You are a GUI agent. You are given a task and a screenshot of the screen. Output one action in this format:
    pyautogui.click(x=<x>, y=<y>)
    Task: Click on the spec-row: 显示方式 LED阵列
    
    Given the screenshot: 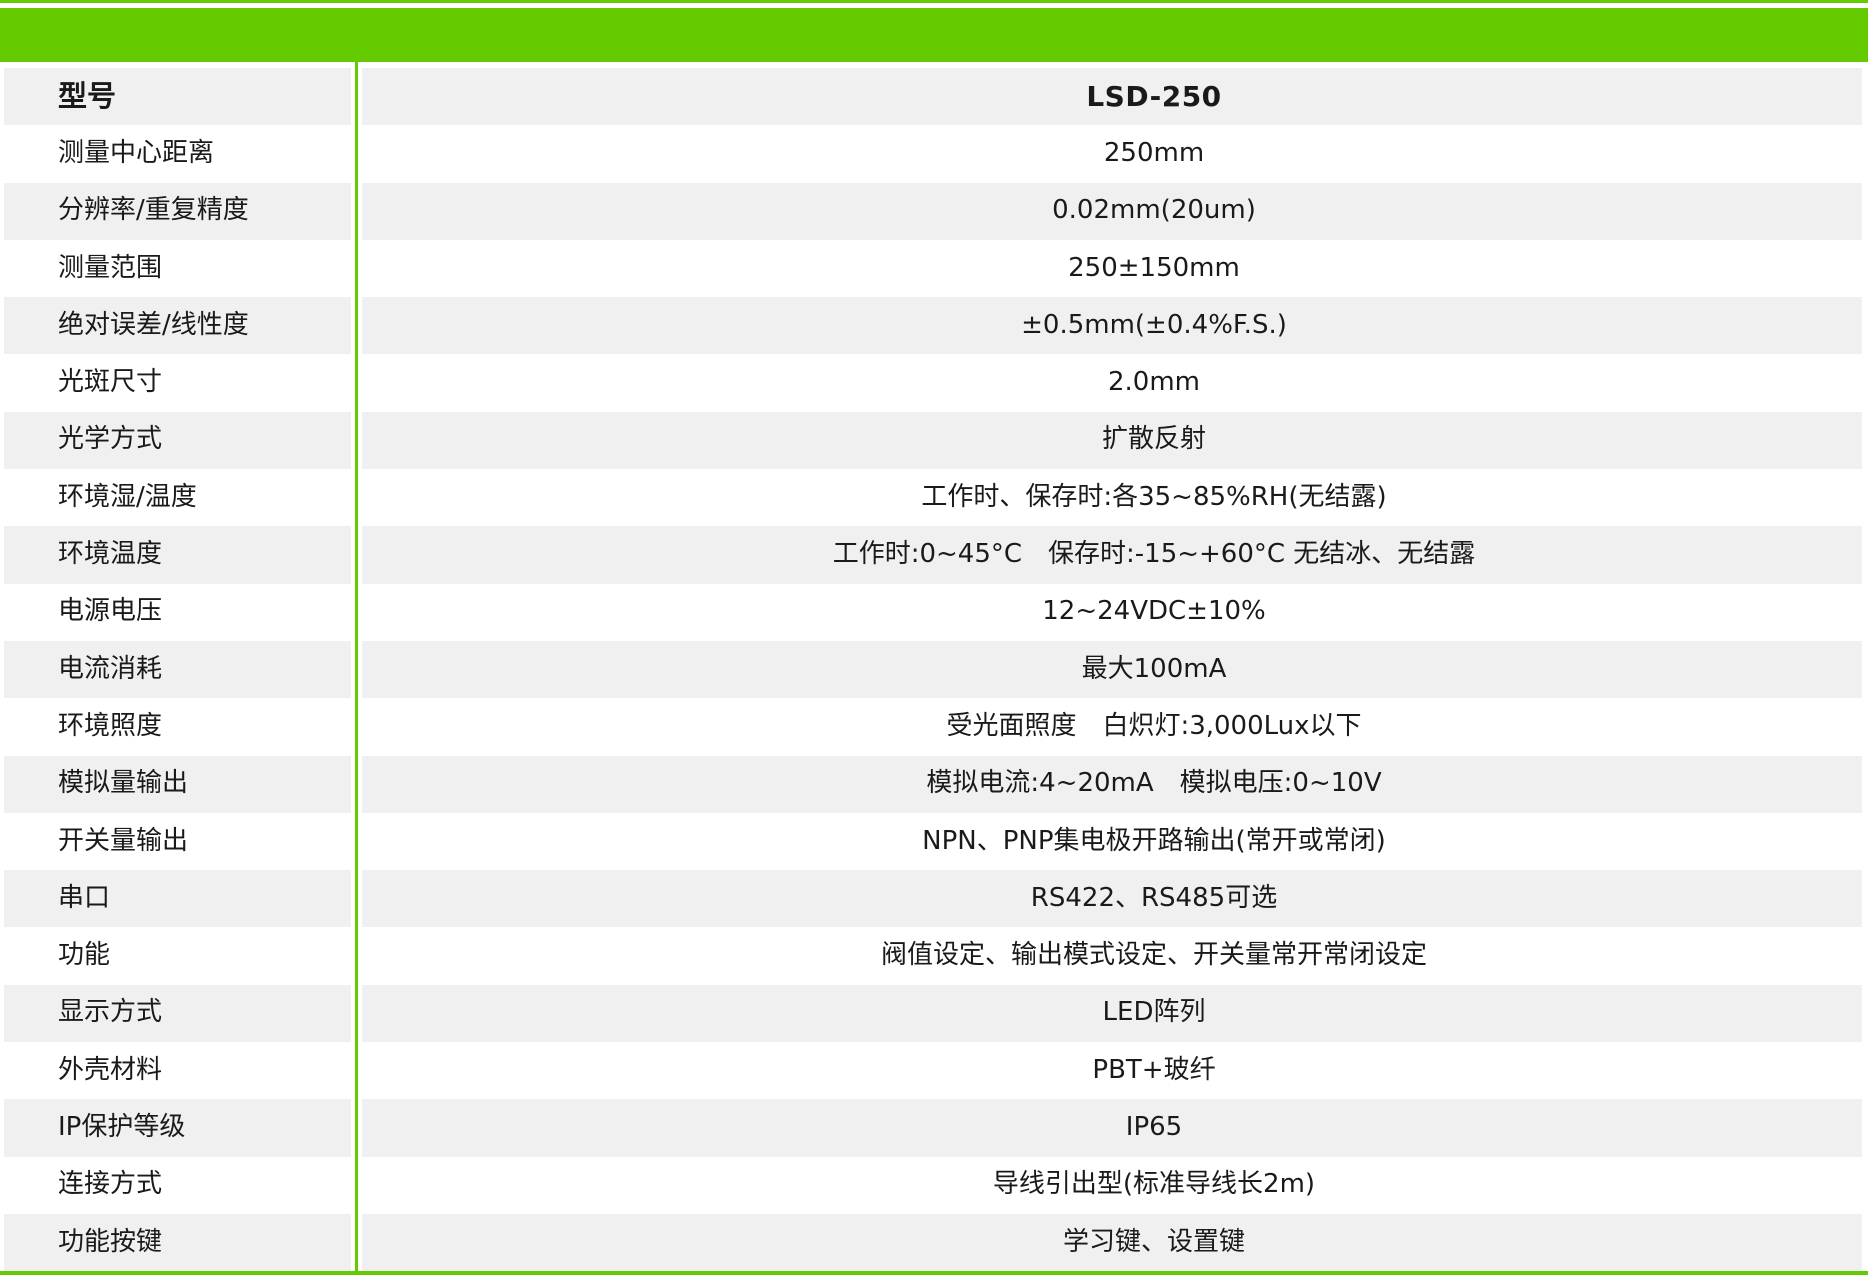 What is the action you would take?
    pyautogui.click(x=934, y=1013)
    